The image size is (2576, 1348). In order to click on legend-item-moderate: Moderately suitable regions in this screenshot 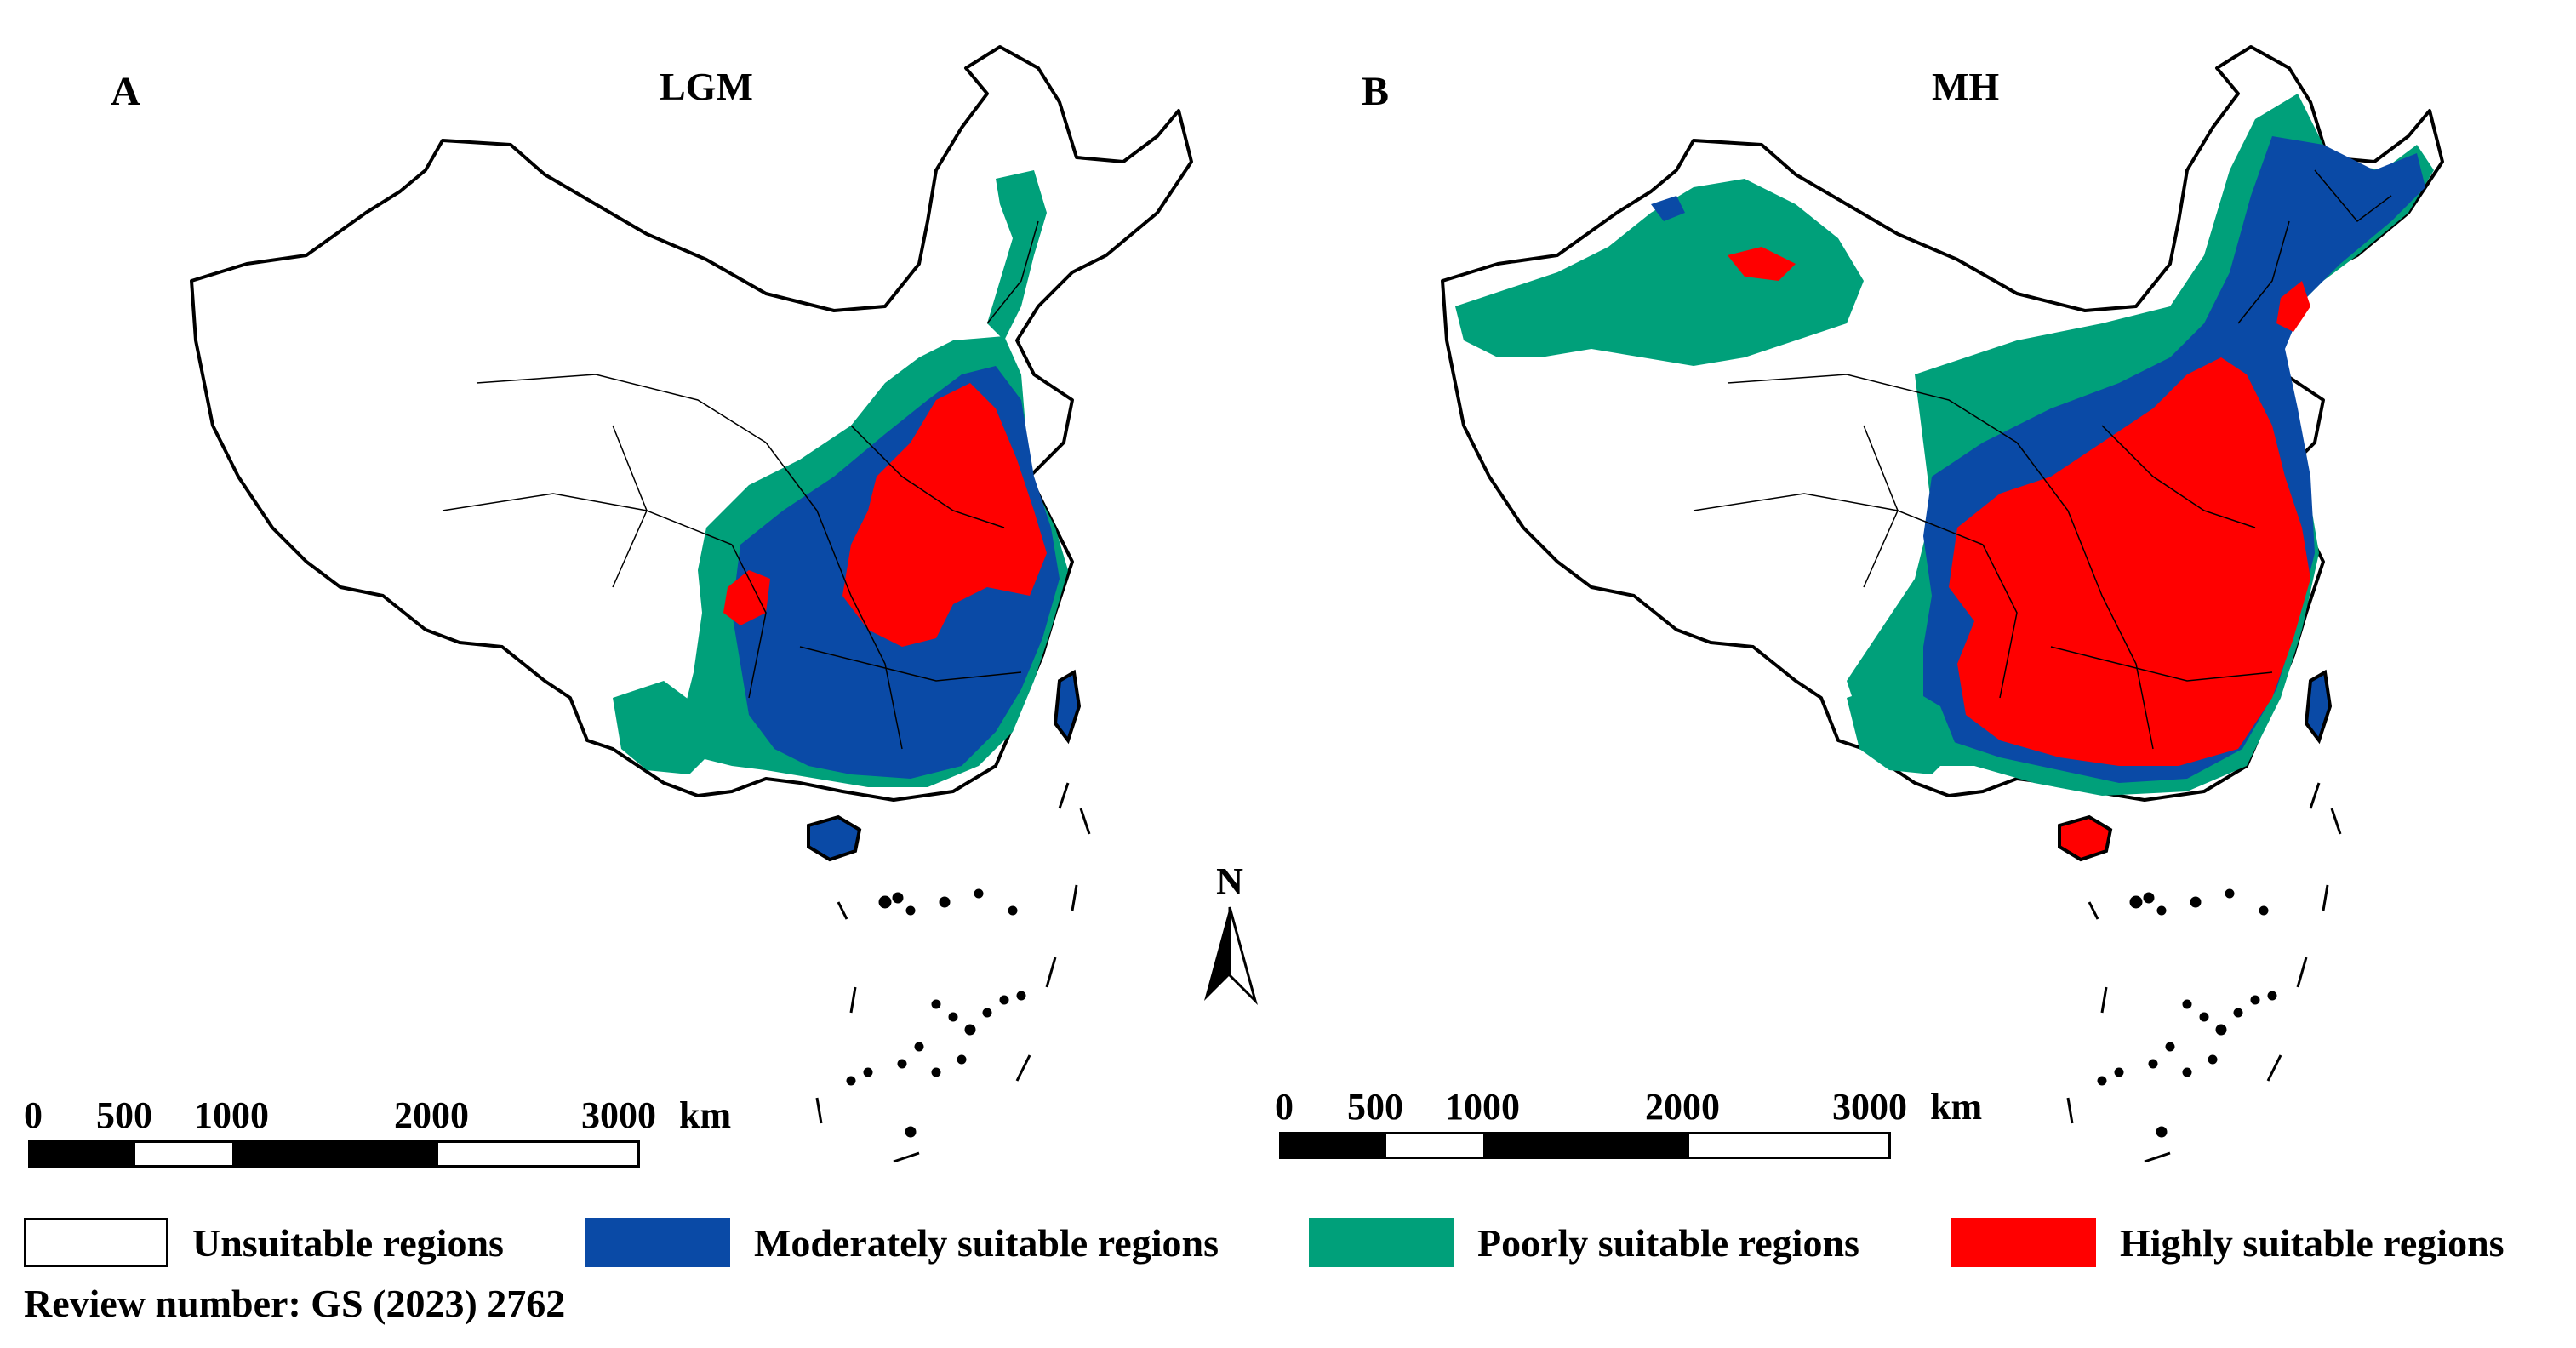, I will do `click(902, 1242)`.